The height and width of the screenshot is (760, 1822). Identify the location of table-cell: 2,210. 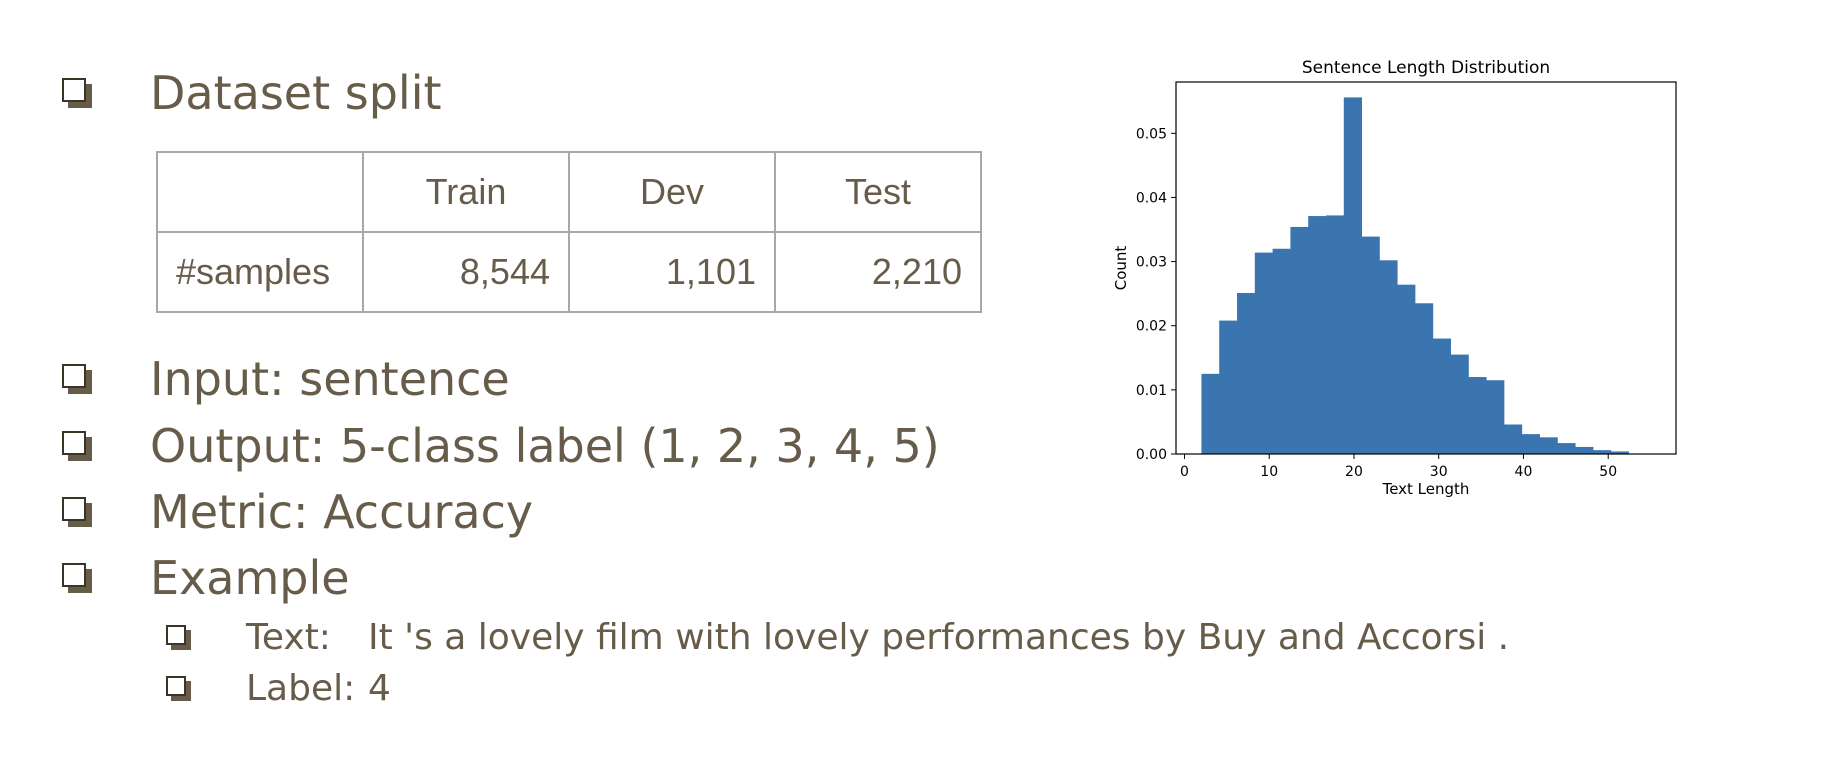
(878, 272).